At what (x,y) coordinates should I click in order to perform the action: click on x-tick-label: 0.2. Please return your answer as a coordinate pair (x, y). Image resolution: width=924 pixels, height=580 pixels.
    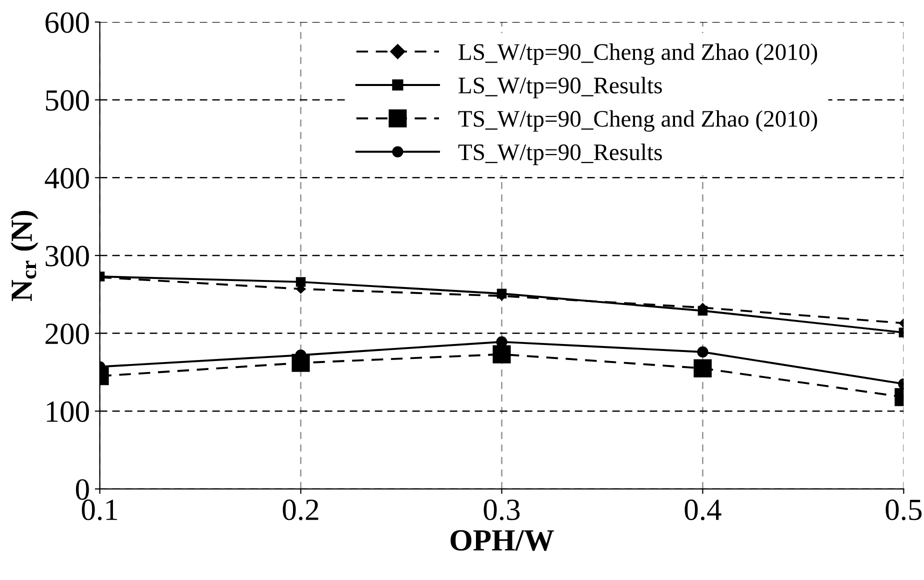
    Looking at the image, I should click on (300, 510).